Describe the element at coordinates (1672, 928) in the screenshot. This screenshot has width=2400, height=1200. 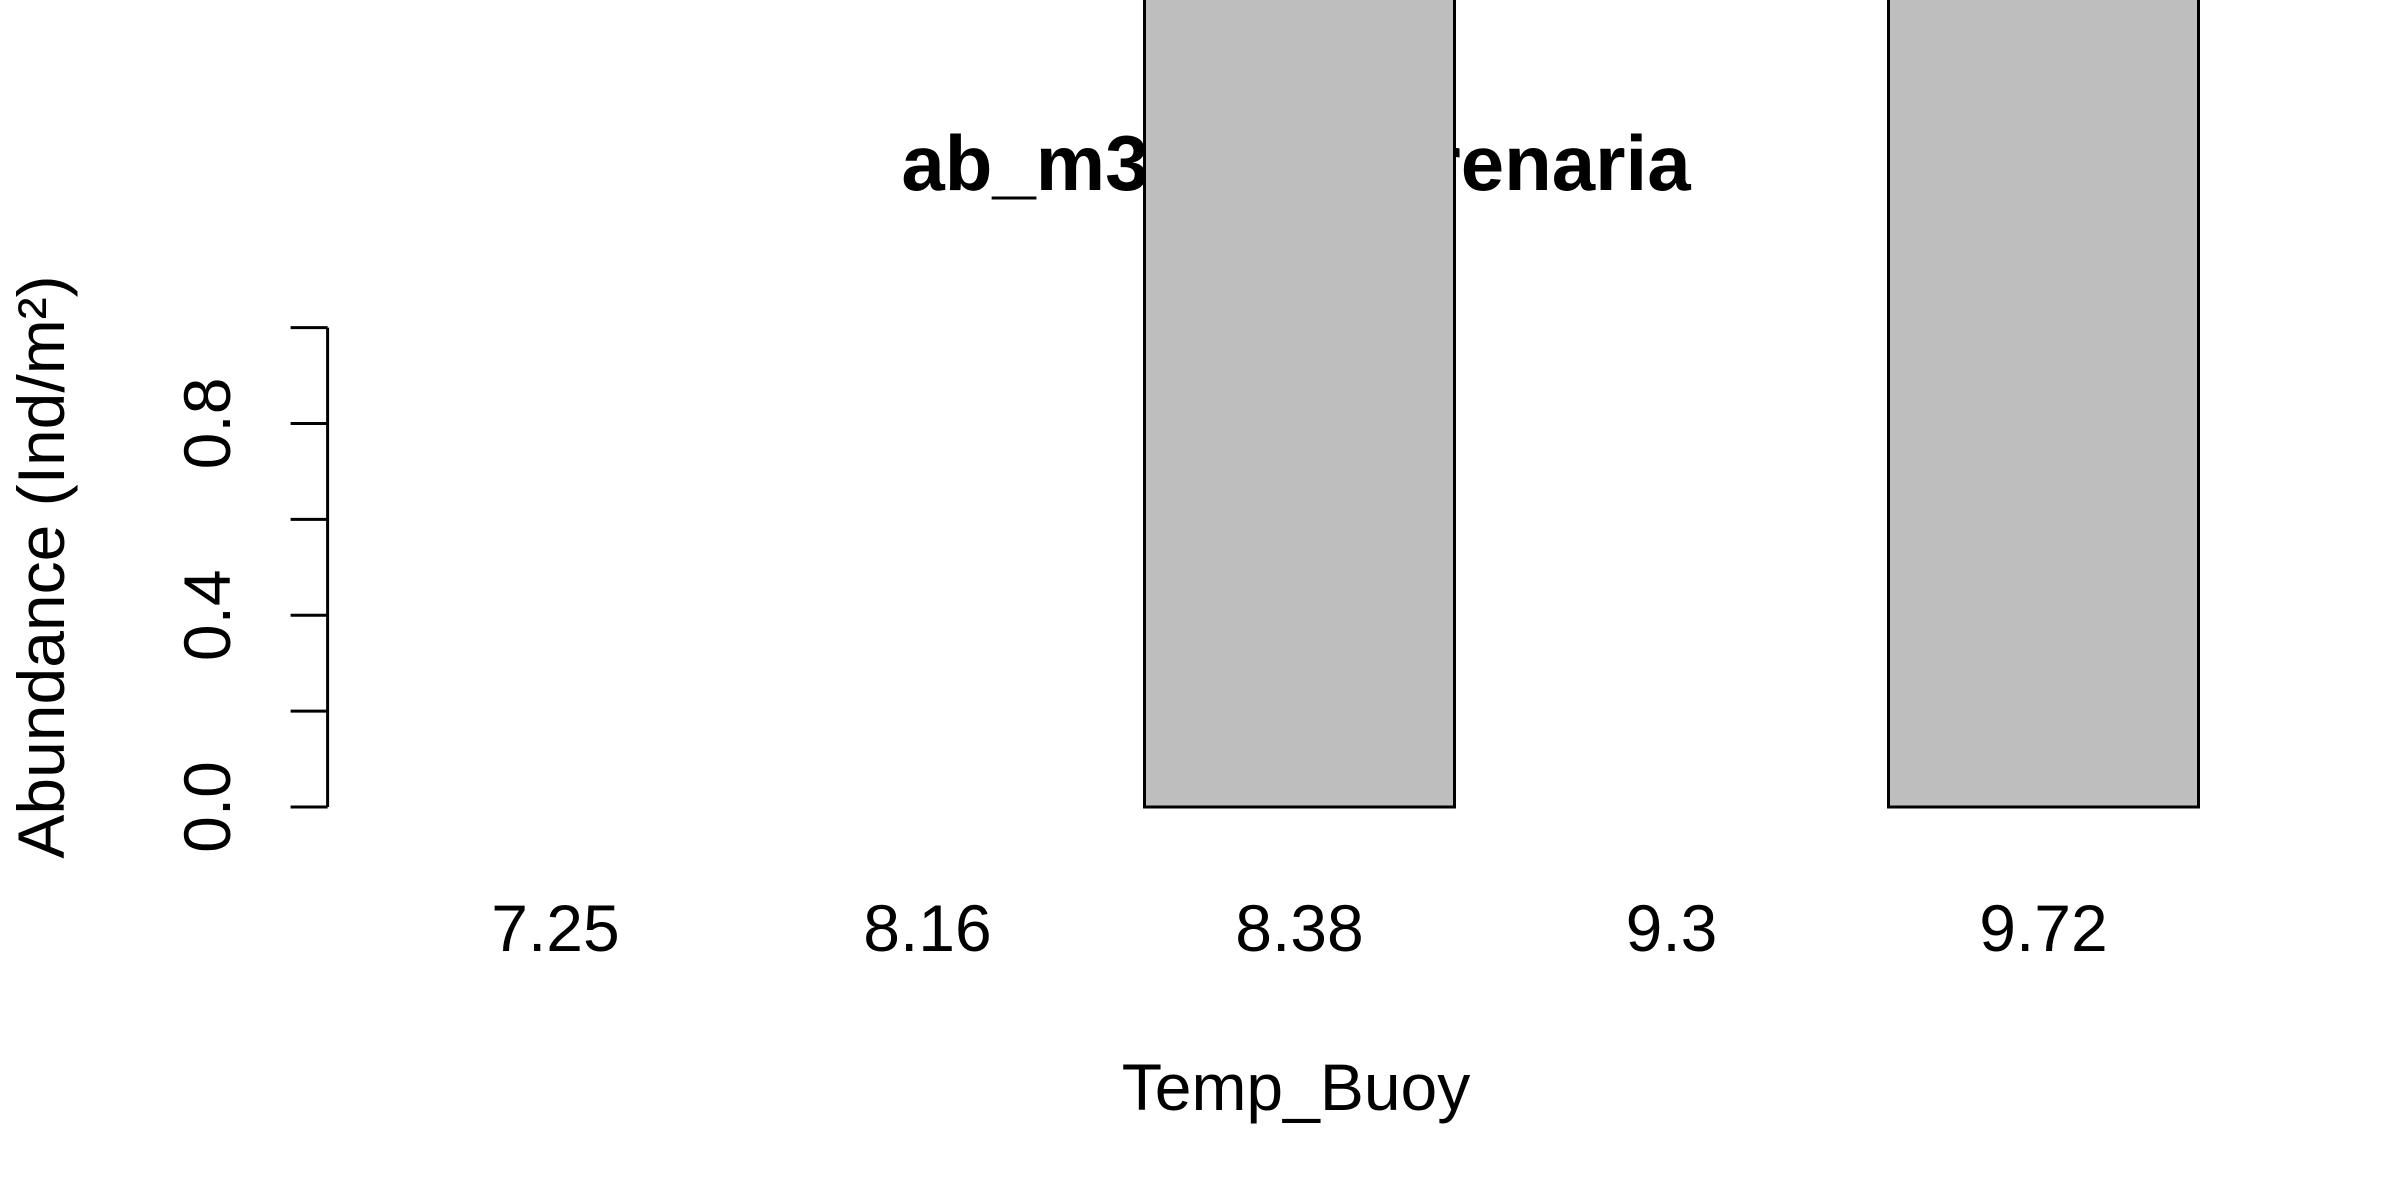
I see `x-tick-label: 9.3` at that location.